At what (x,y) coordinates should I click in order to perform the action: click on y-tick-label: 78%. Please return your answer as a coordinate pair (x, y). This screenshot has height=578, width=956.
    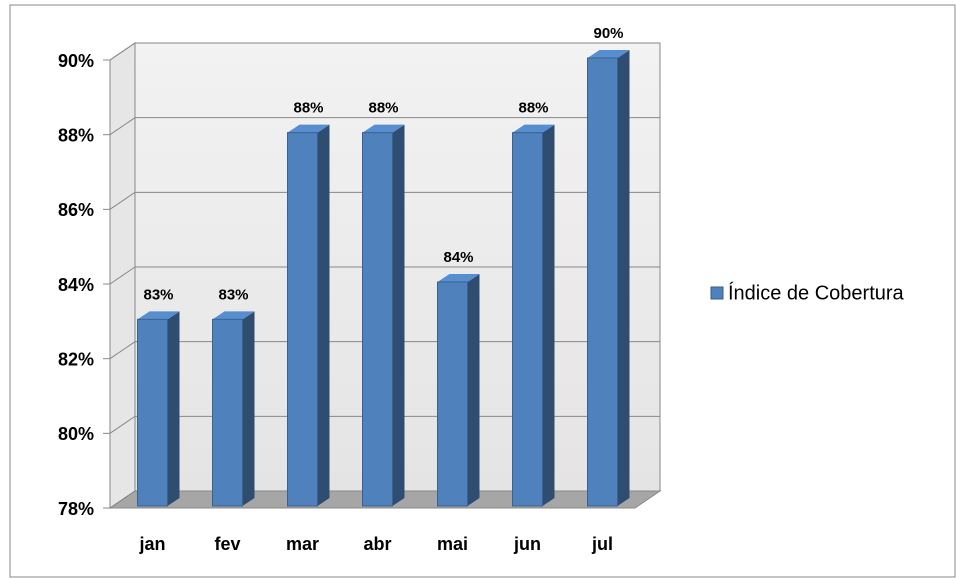
    Looking at the image, I should click on (76, 509).